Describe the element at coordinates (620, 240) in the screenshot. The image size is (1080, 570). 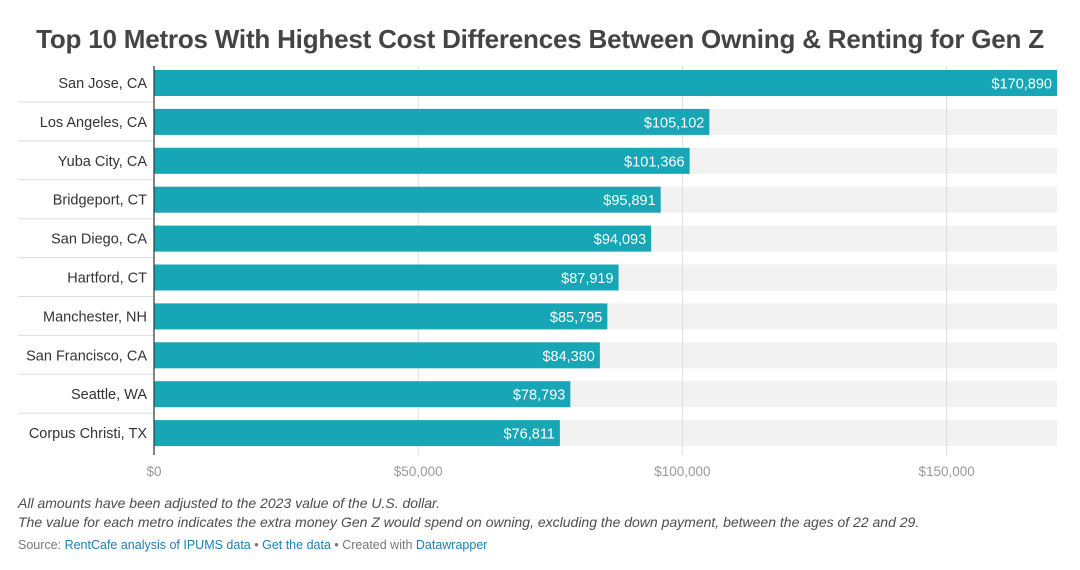
I see `value-label: $94,093` at that location.